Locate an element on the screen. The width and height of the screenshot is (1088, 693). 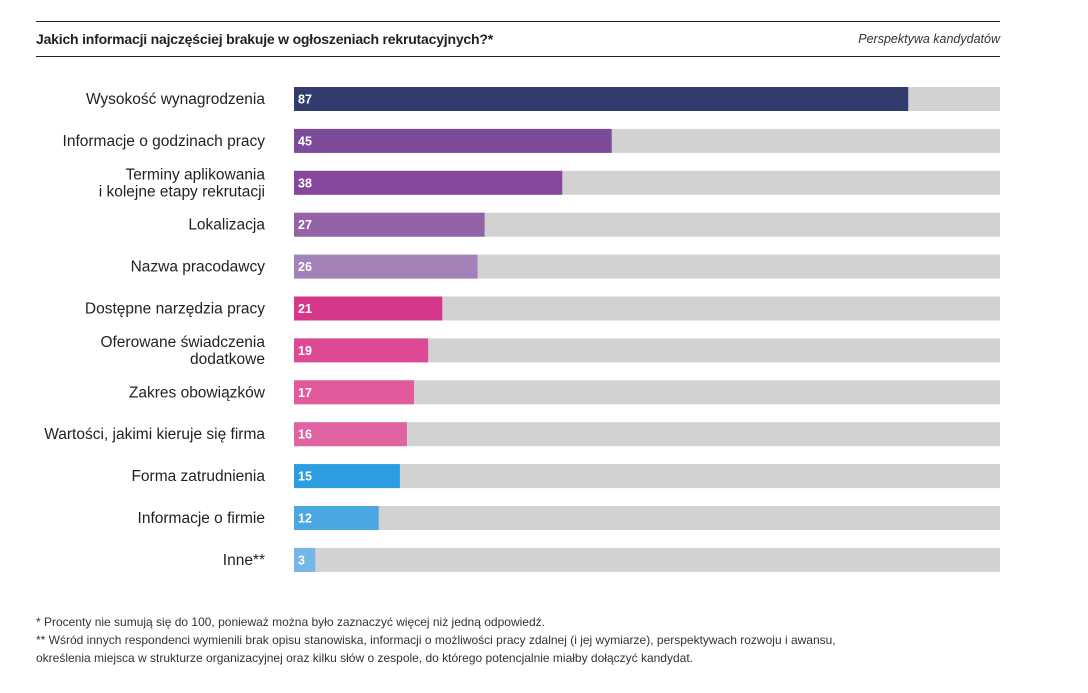
category-label: Dostępne narzędzia pracy is located at coordinates (175, 309).